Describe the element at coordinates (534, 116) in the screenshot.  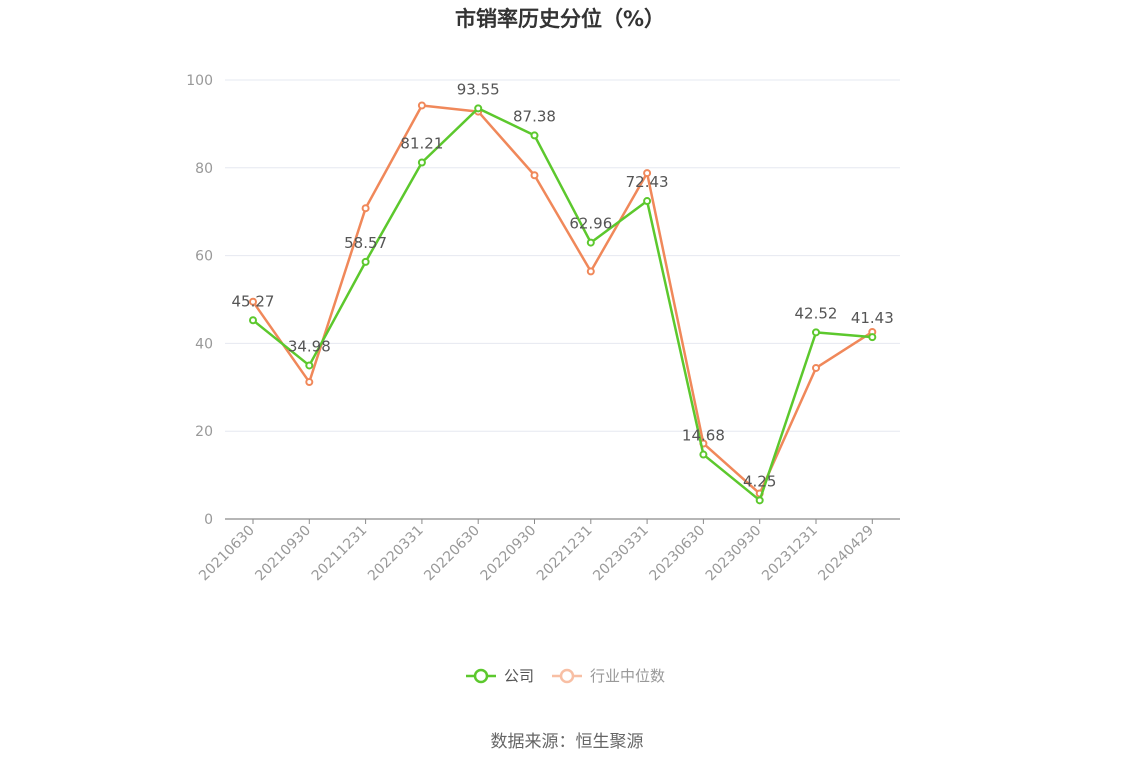
I see `data-label: 87.38` at that location.